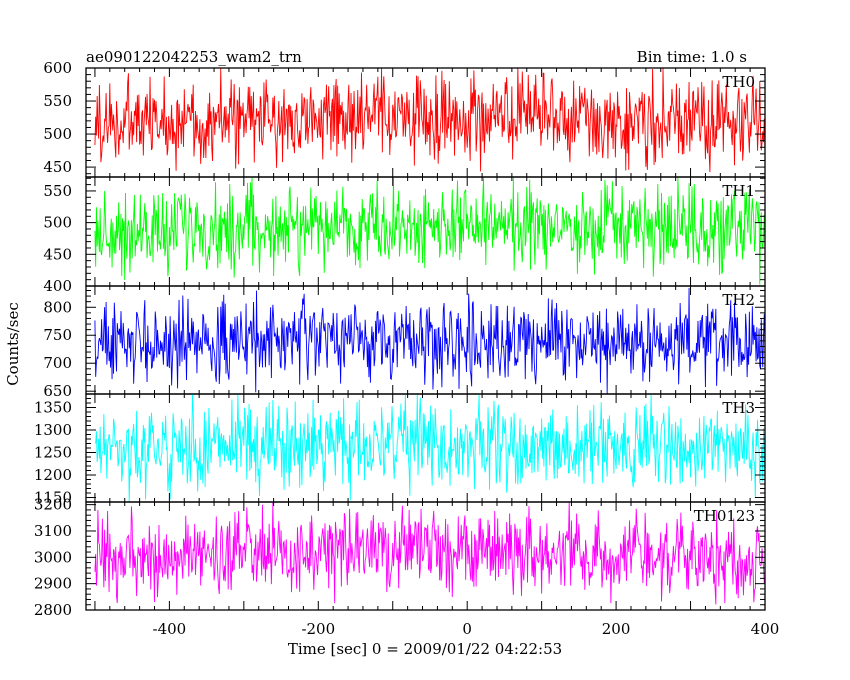 This screenshot has height=680, width=850. Describe the element at coordinates (53, 505) in the screenshot. I see `y-tick-label: 3200` at that location.